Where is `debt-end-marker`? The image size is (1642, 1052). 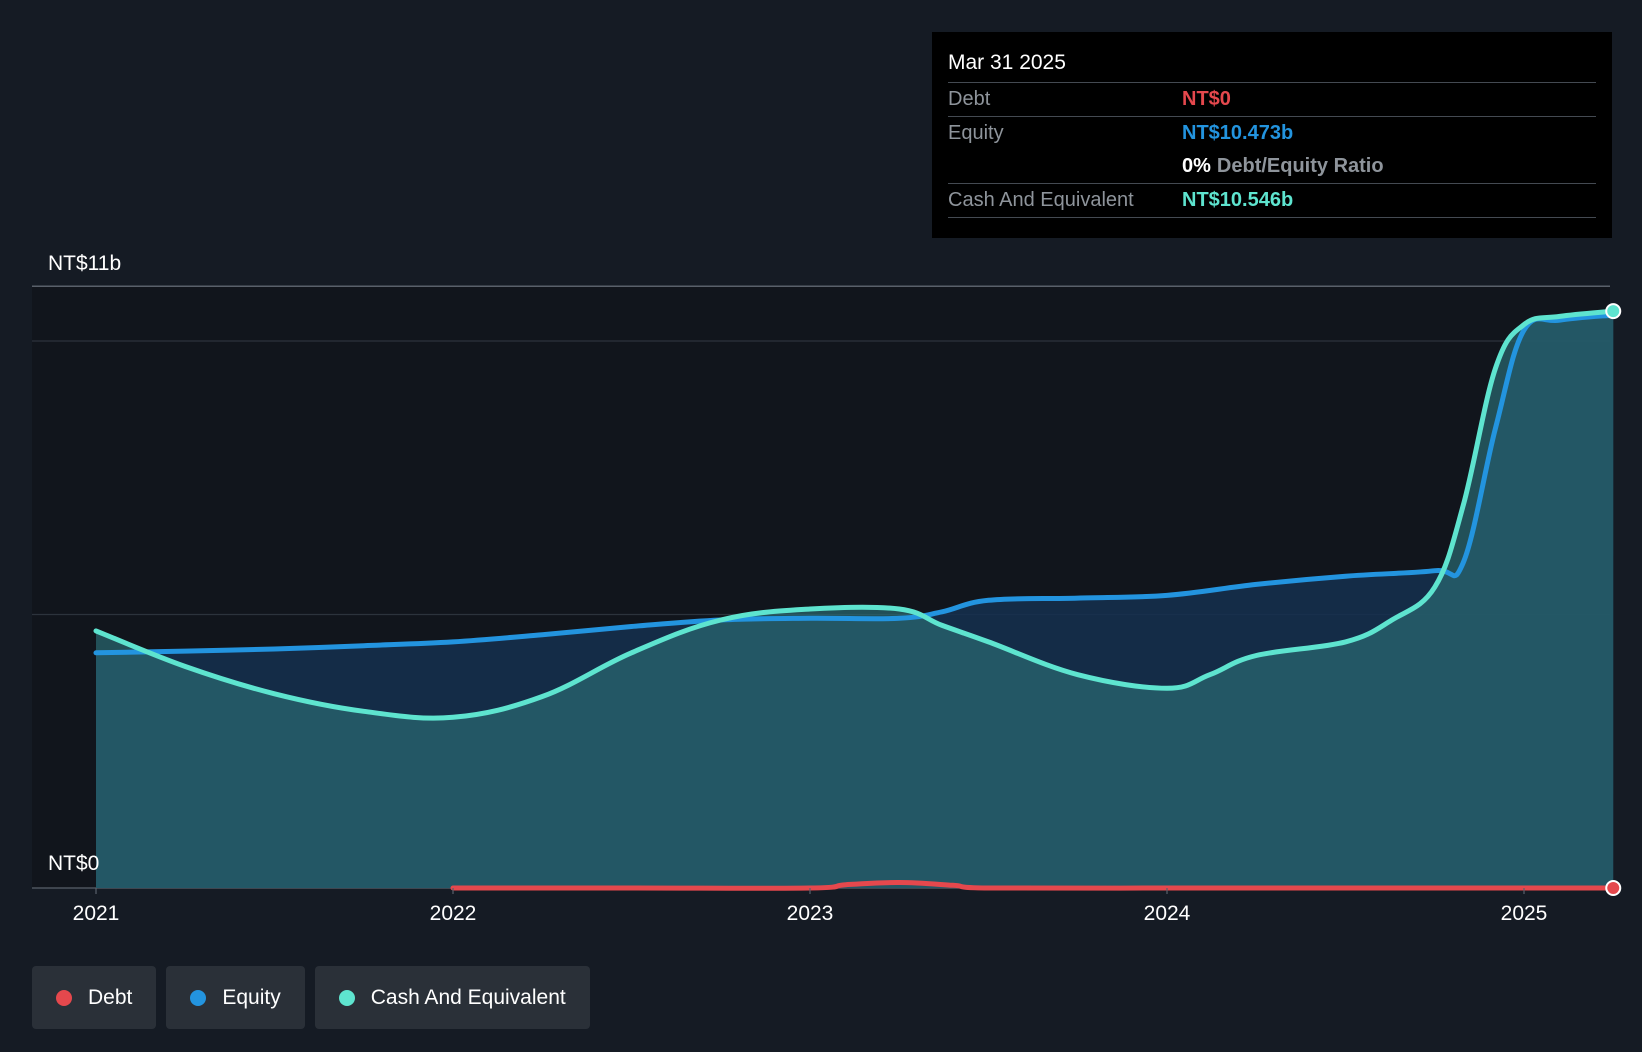 debt-end-marker is located at coordinates (1613, 888).